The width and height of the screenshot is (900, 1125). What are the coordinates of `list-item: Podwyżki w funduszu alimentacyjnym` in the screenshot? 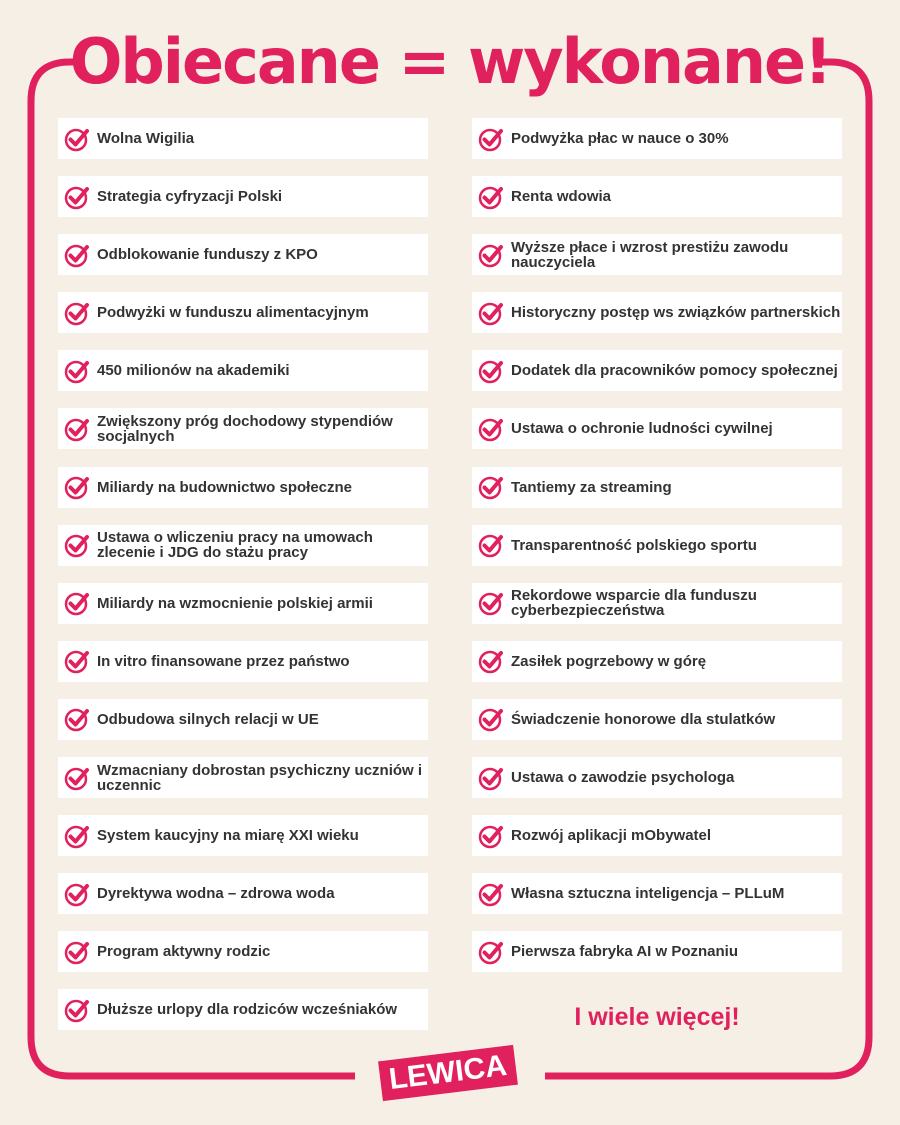 It's located at (243, 313).